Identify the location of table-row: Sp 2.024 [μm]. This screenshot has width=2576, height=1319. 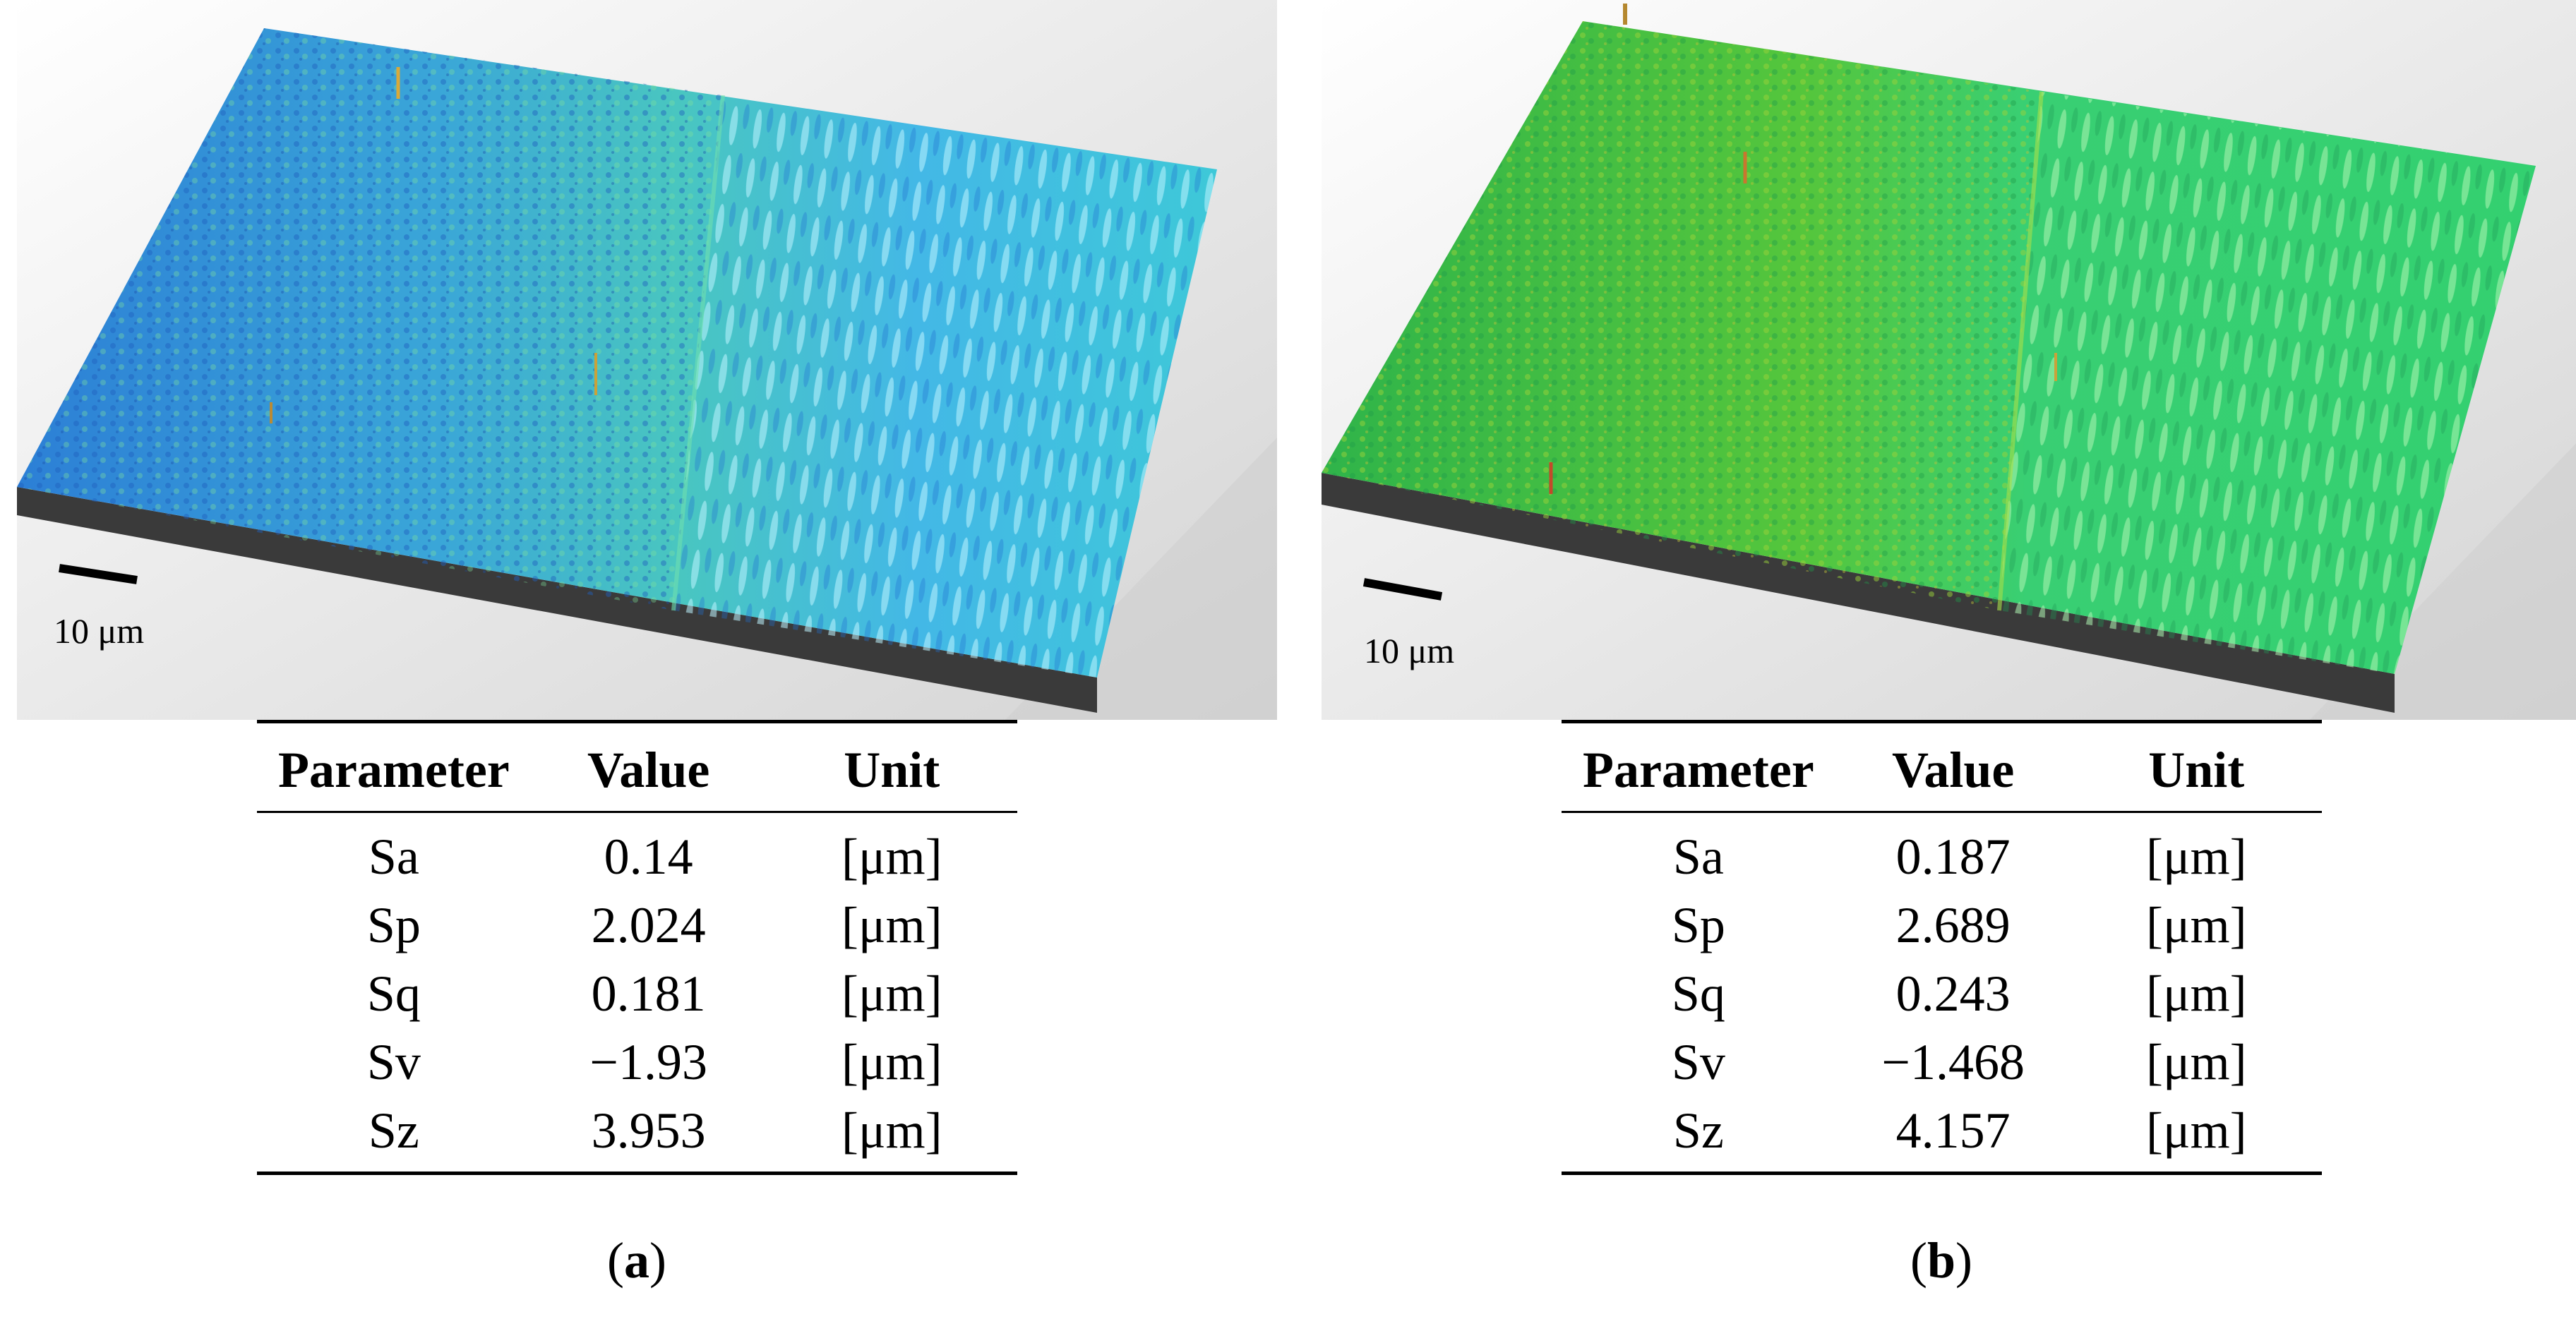
(637, 925).